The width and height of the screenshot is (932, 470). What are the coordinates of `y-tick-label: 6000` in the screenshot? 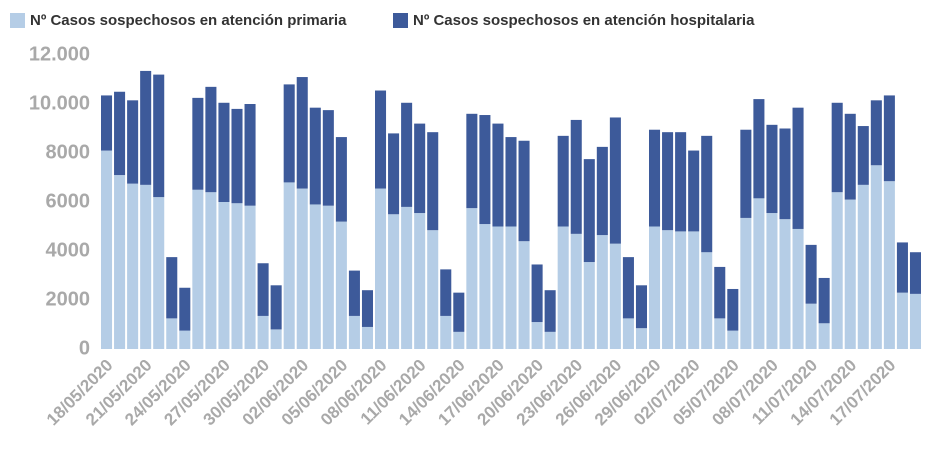 It's located at (68, 201).